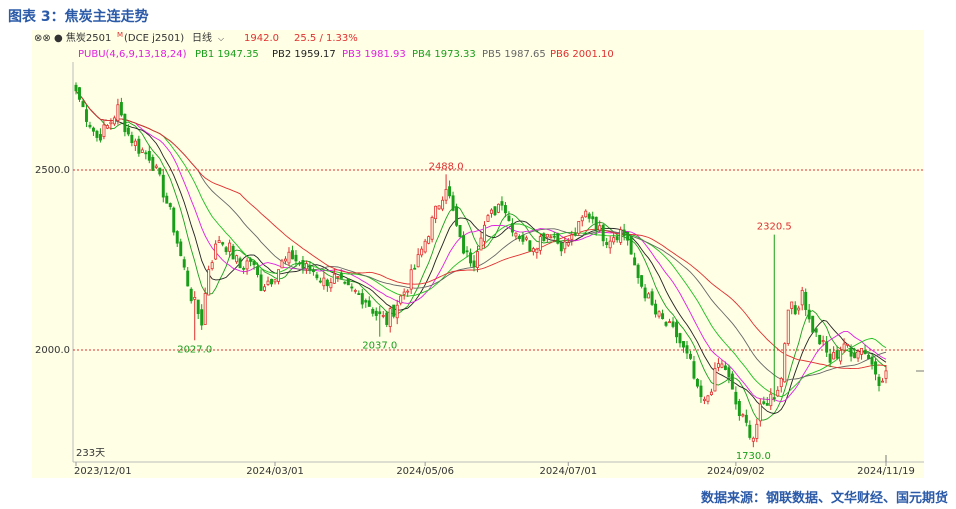 This screenshot has width=956, height=509. I want to click on source-note: 数据来源：钢联数据、文华财经、国元期货, so click(824, 498).